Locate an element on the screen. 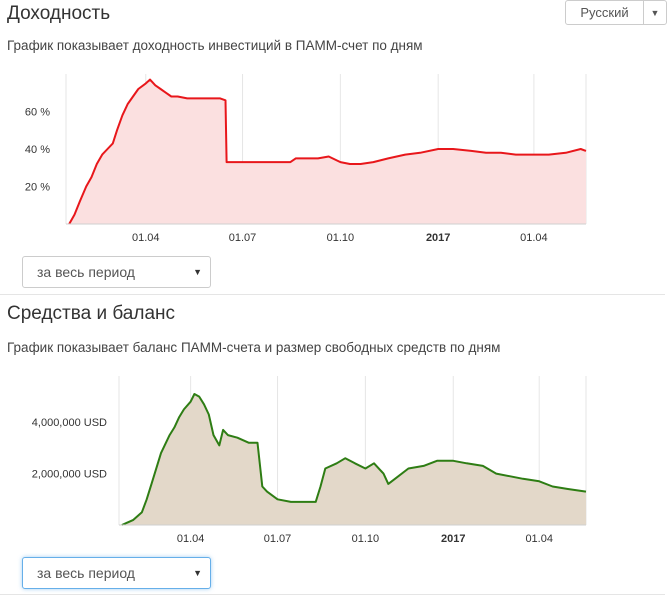  language-dropdown: Русский ▼ is located at coordinates (616, 12).